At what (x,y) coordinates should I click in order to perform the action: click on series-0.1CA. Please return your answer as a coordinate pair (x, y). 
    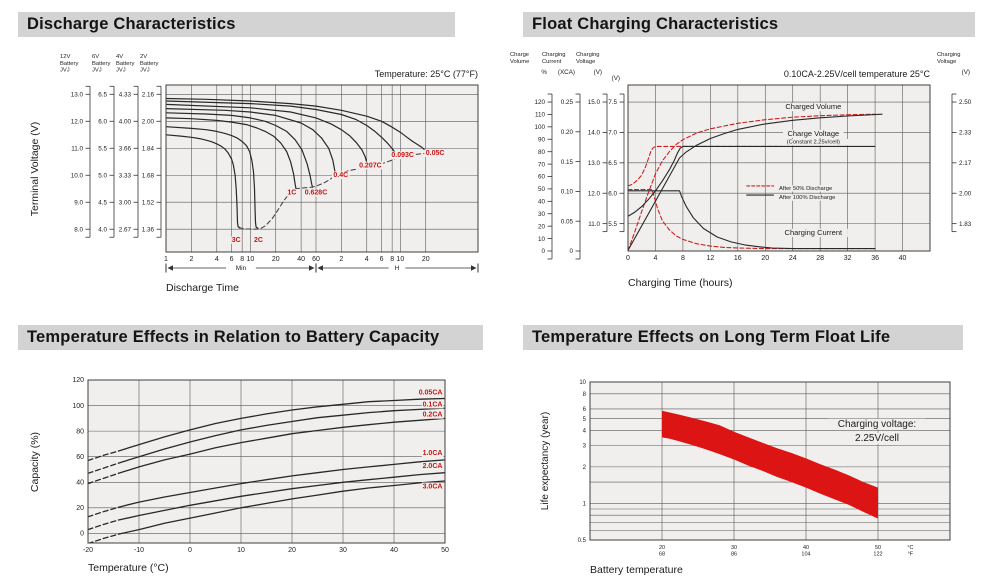
    Looking at the image, I should click on (281, 435).